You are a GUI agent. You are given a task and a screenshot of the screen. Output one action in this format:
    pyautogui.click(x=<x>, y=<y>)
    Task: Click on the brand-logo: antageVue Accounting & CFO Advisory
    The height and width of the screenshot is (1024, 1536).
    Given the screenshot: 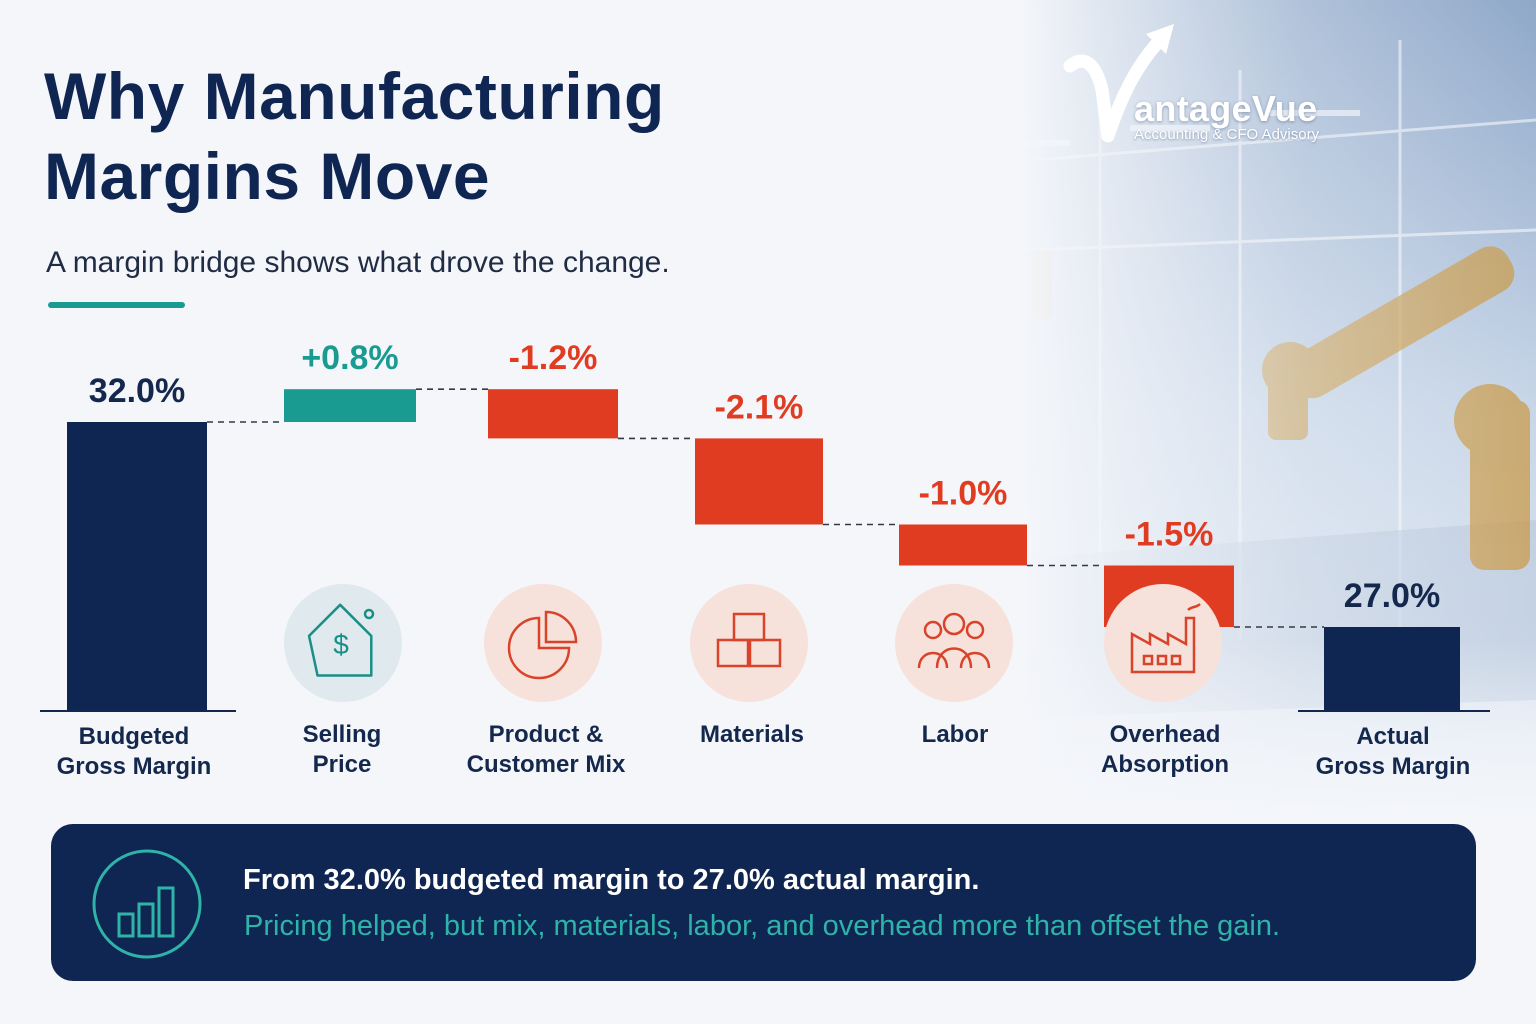 What is the action you would take?
    pyautogui.click(x=1207, y=85)
    